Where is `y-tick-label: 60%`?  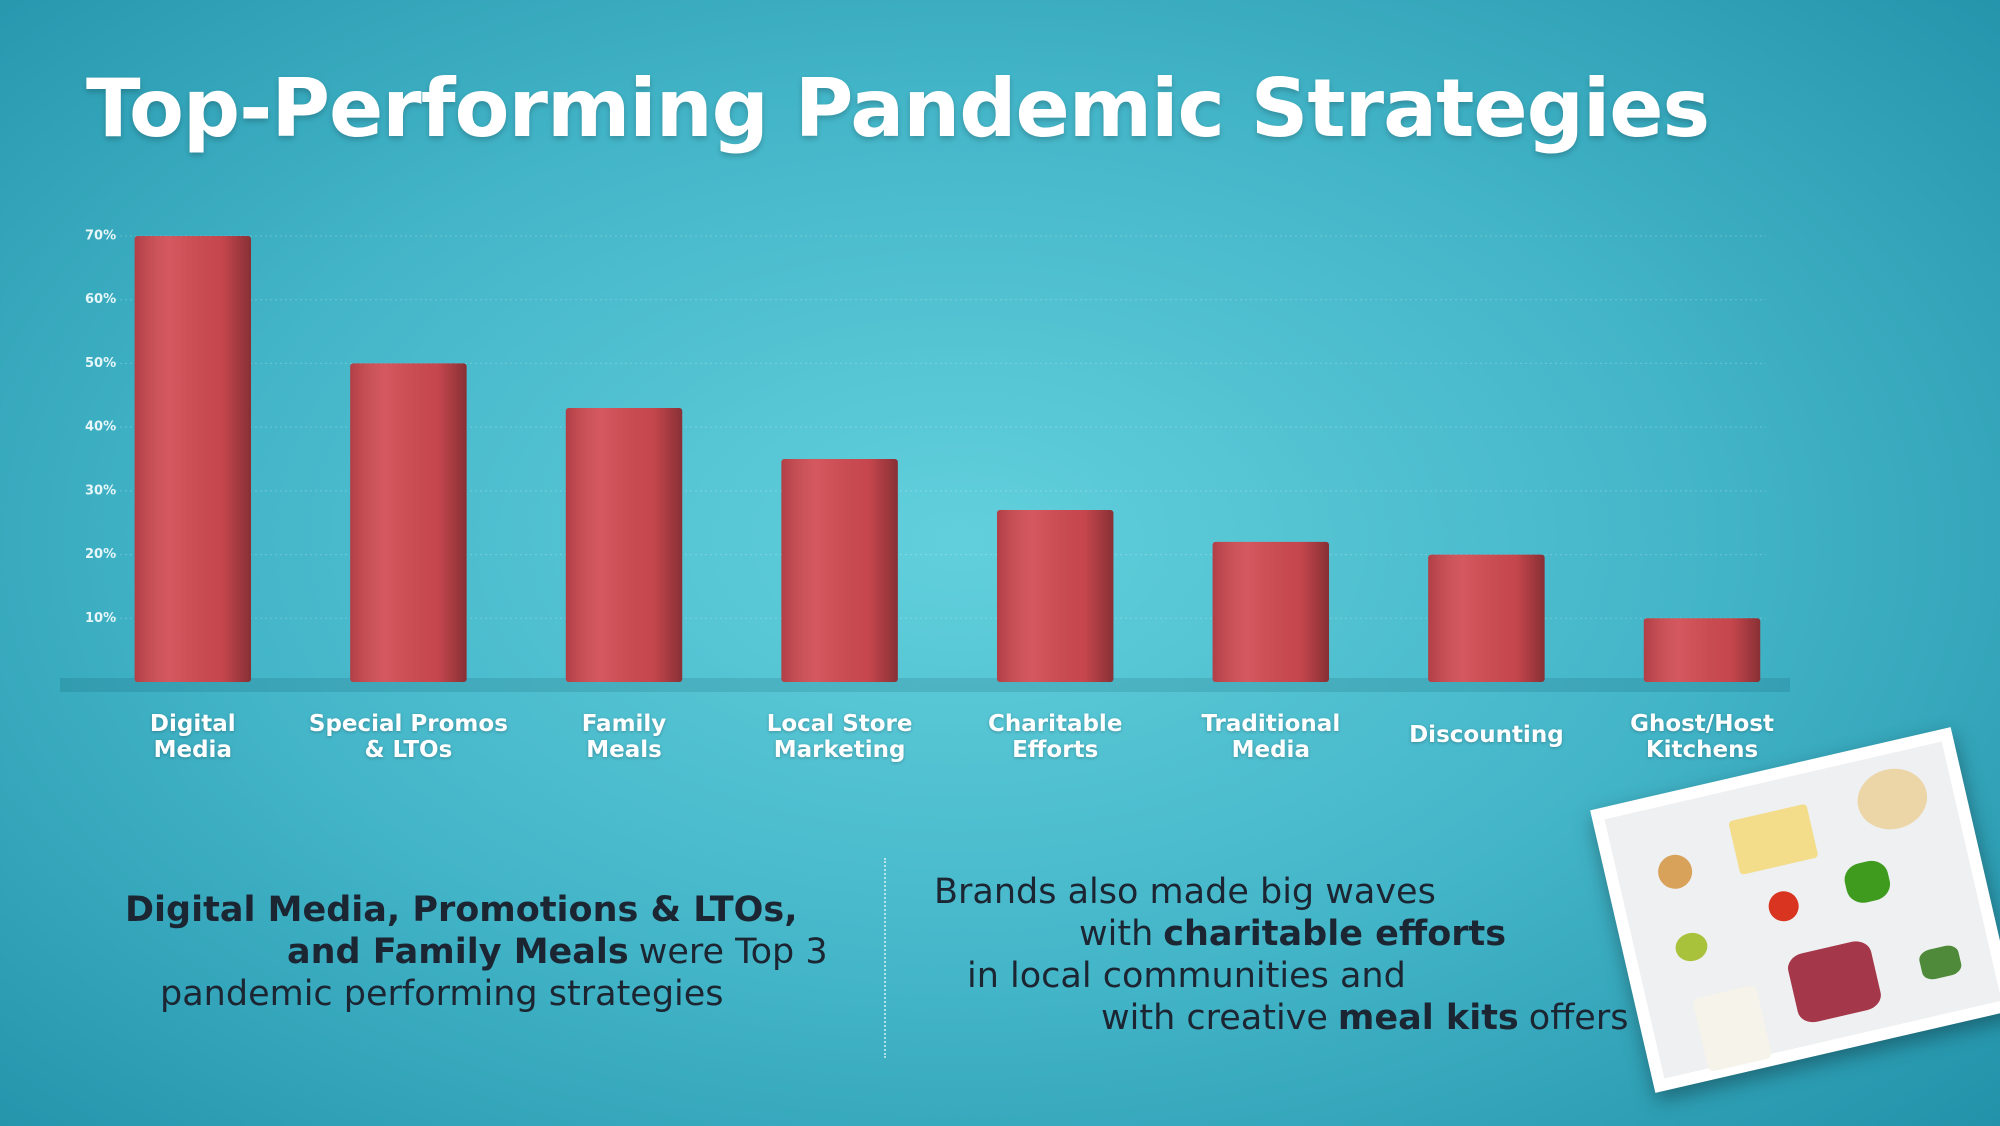 y-tick-label: 60% is located at coordinates (100, 299).